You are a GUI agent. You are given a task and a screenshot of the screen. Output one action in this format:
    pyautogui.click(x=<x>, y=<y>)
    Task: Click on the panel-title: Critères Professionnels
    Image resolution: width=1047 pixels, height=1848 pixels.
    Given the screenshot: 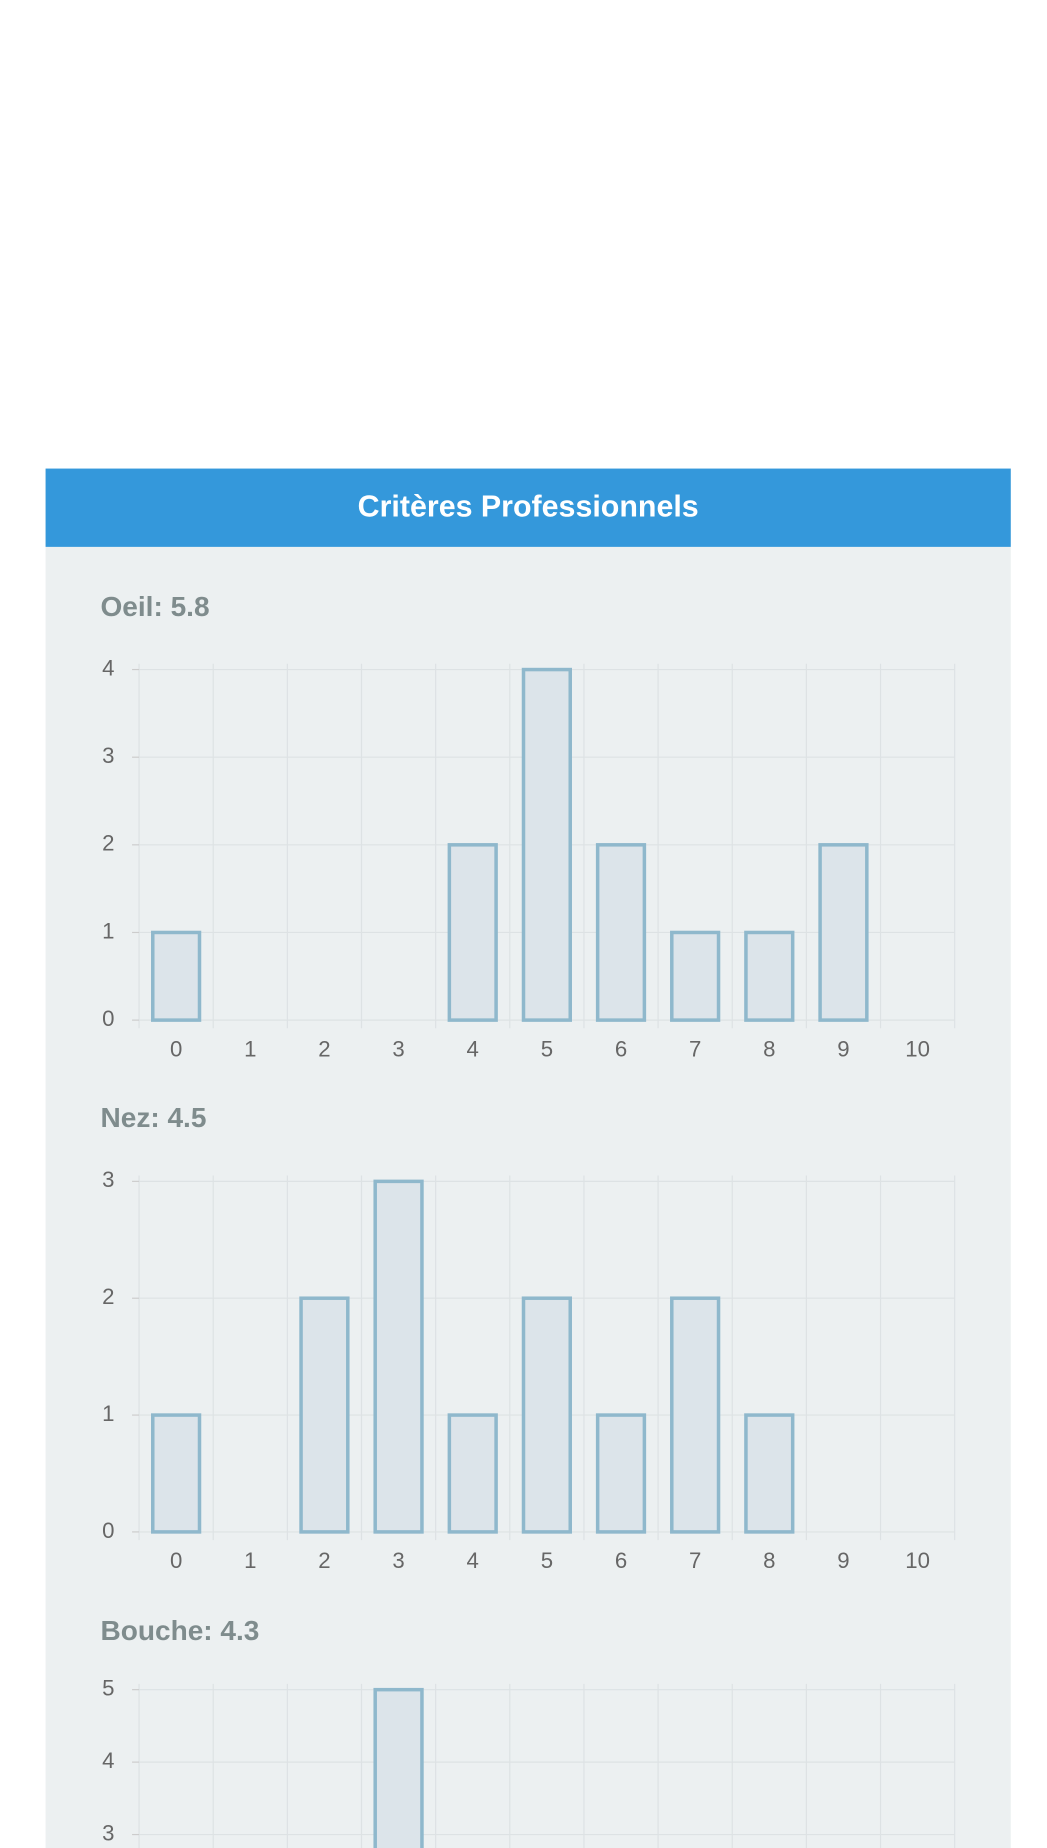 What is the action you would take?
    pyautogui.click(x=528, y=506)
    